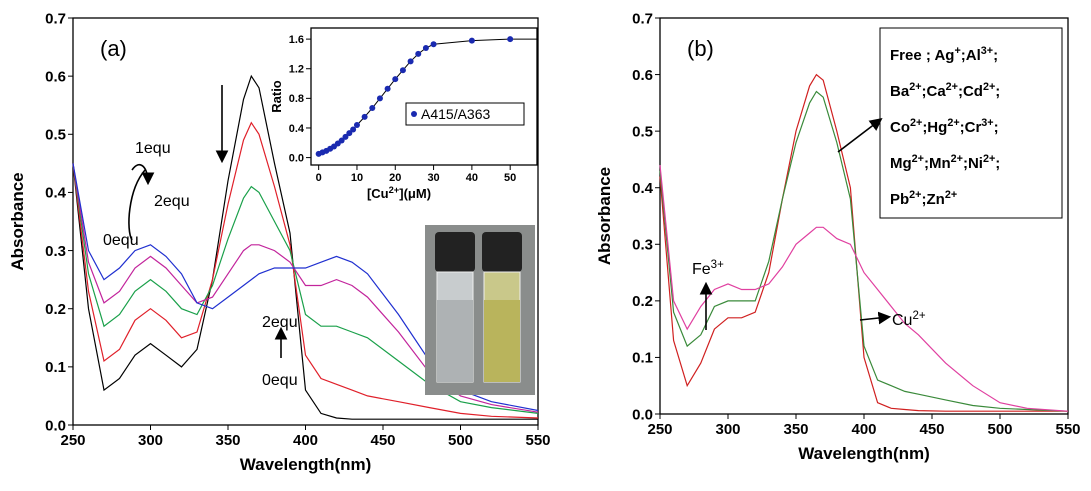 This screenshot has height=491, width=1091. I want to click on x-tick-label: 250, so click(72, 440).